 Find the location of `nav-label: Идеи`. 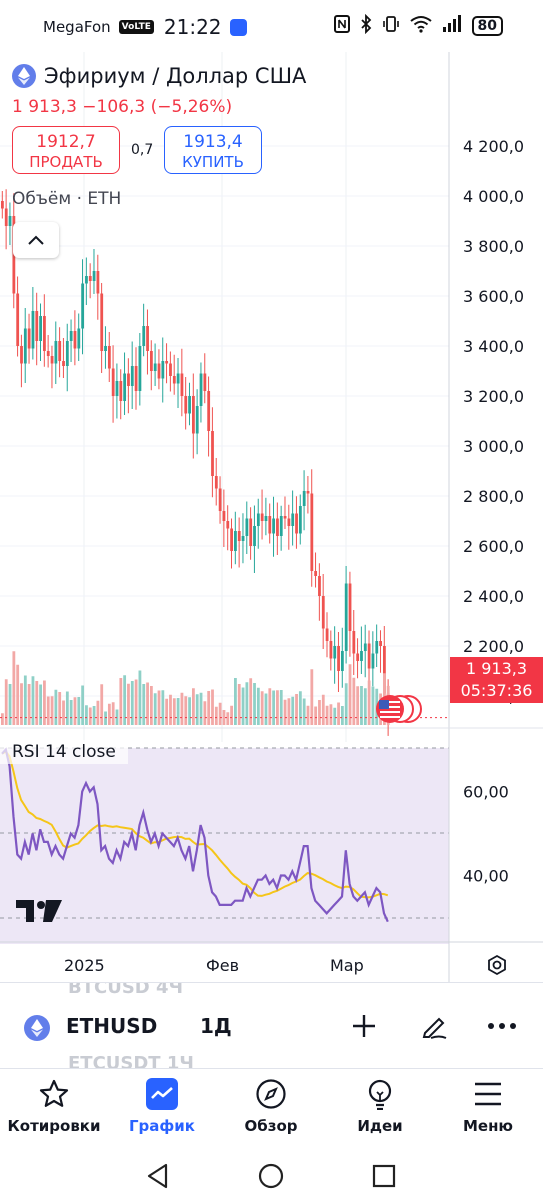

nav-label: Идеи is located at coordinates (380, 1126).